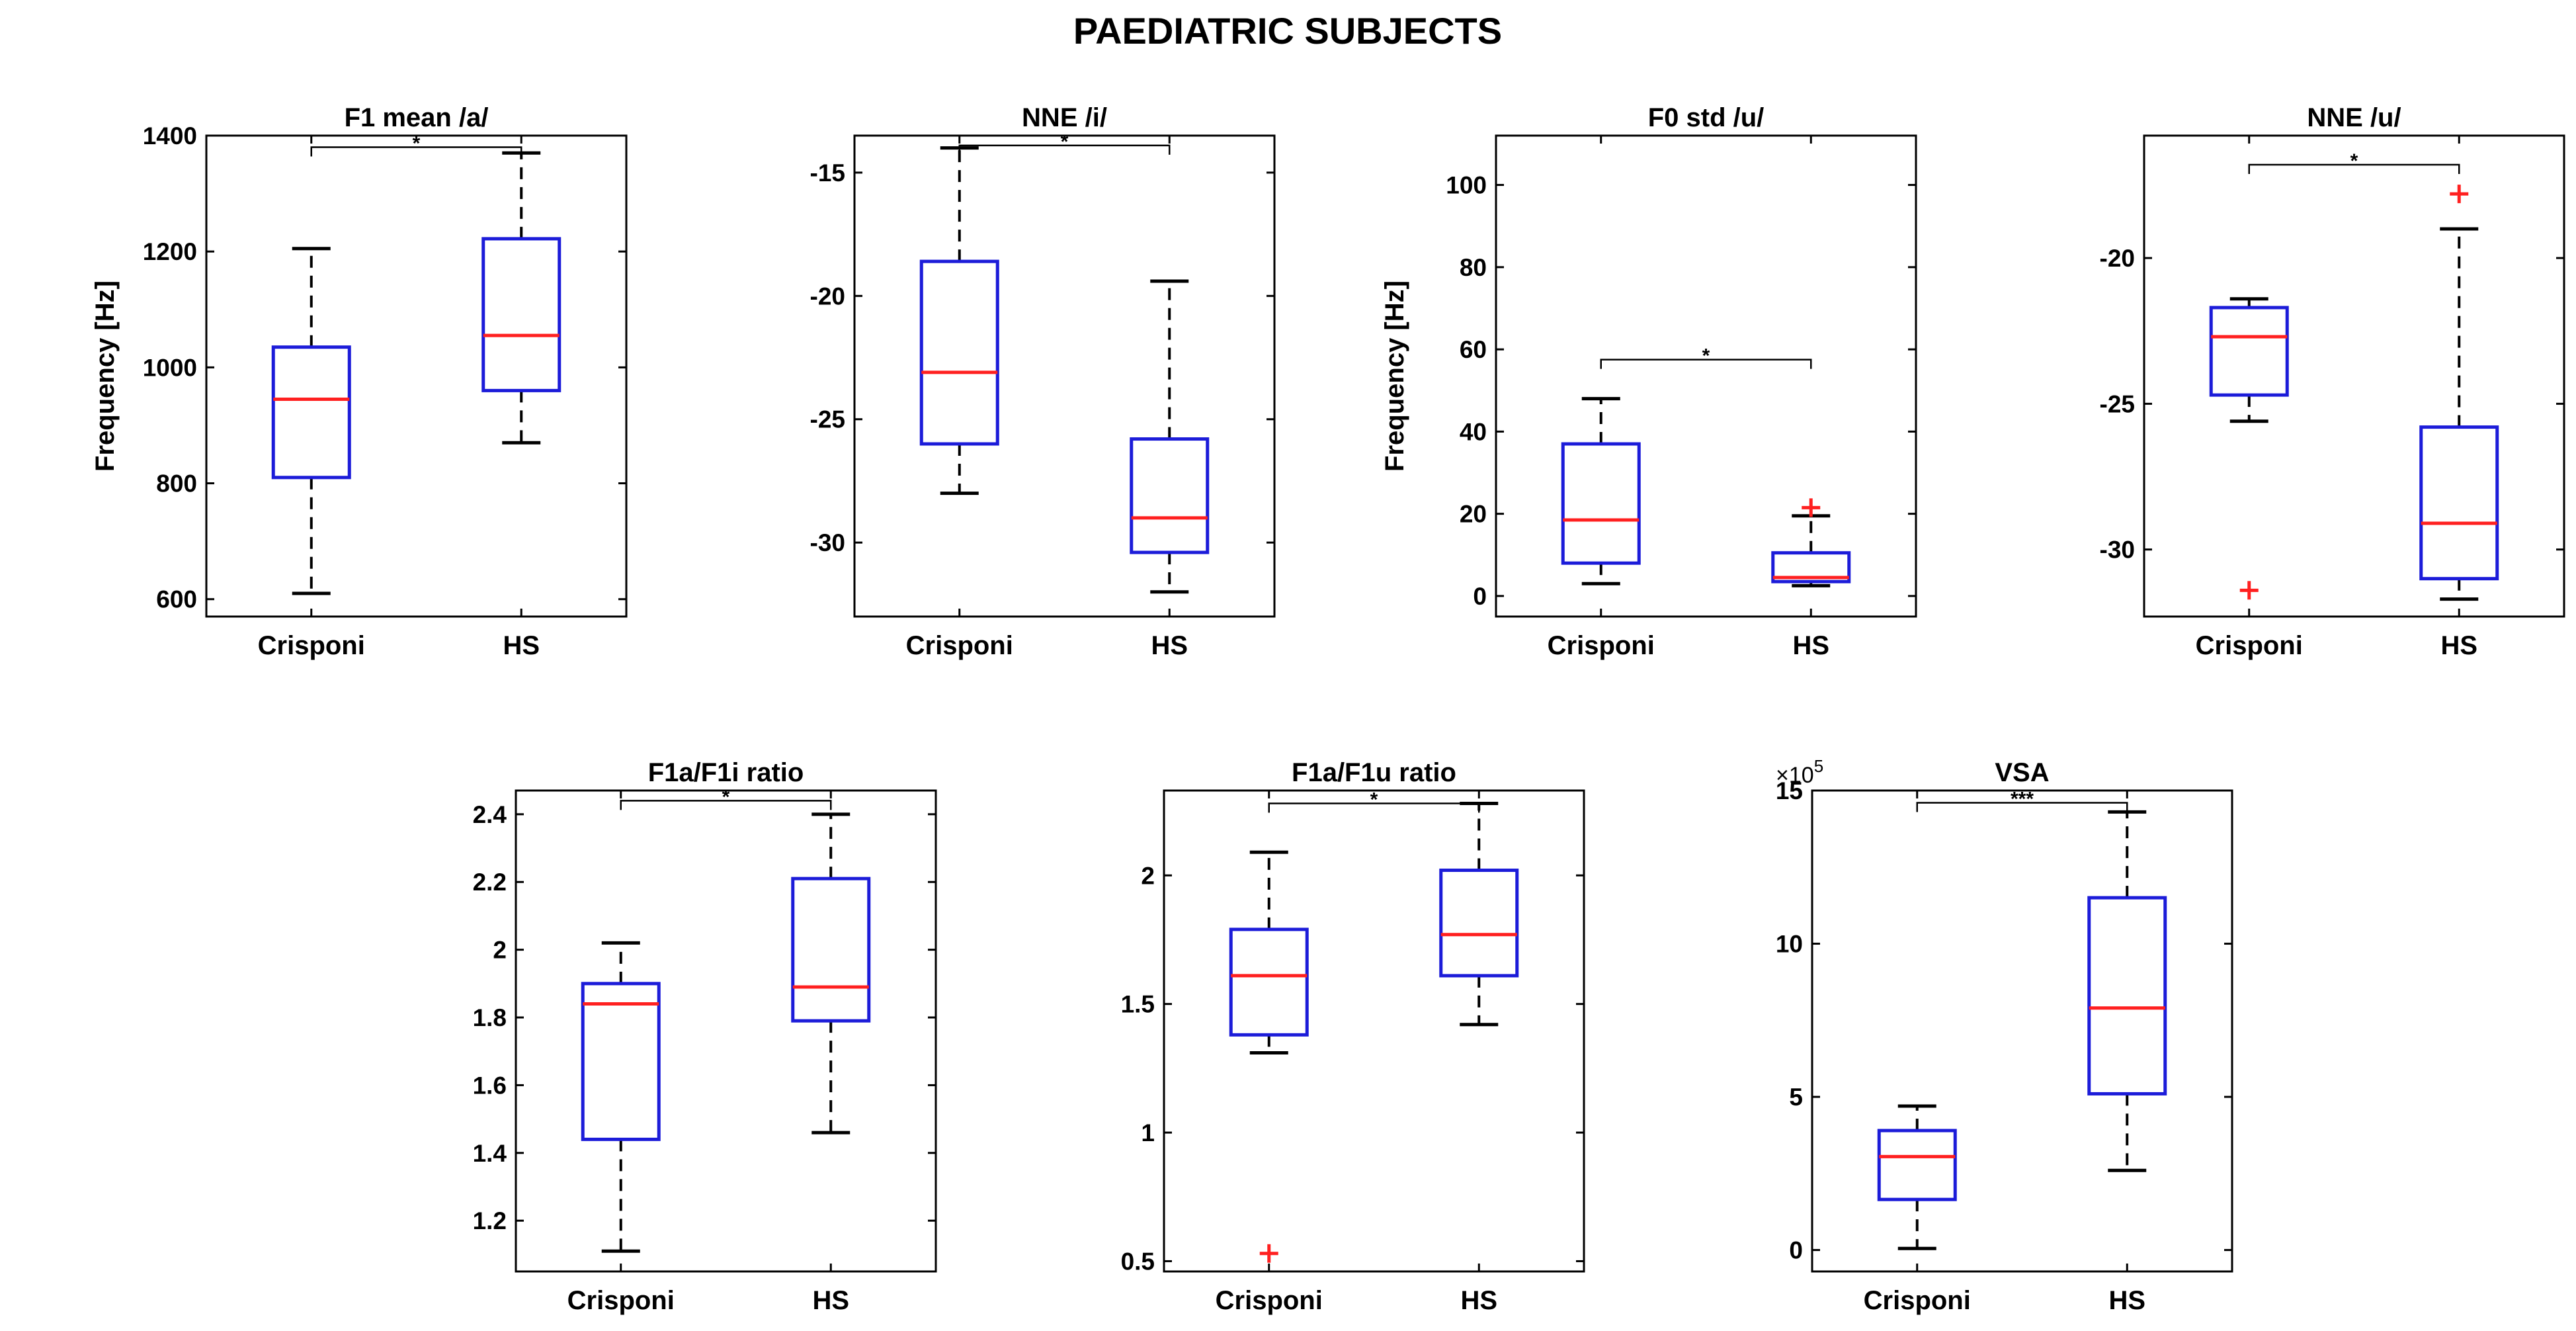 The width and height of the screenshot is (2576, 1331). I want to click on y-tick-label: 0, so click(1796, 1250).